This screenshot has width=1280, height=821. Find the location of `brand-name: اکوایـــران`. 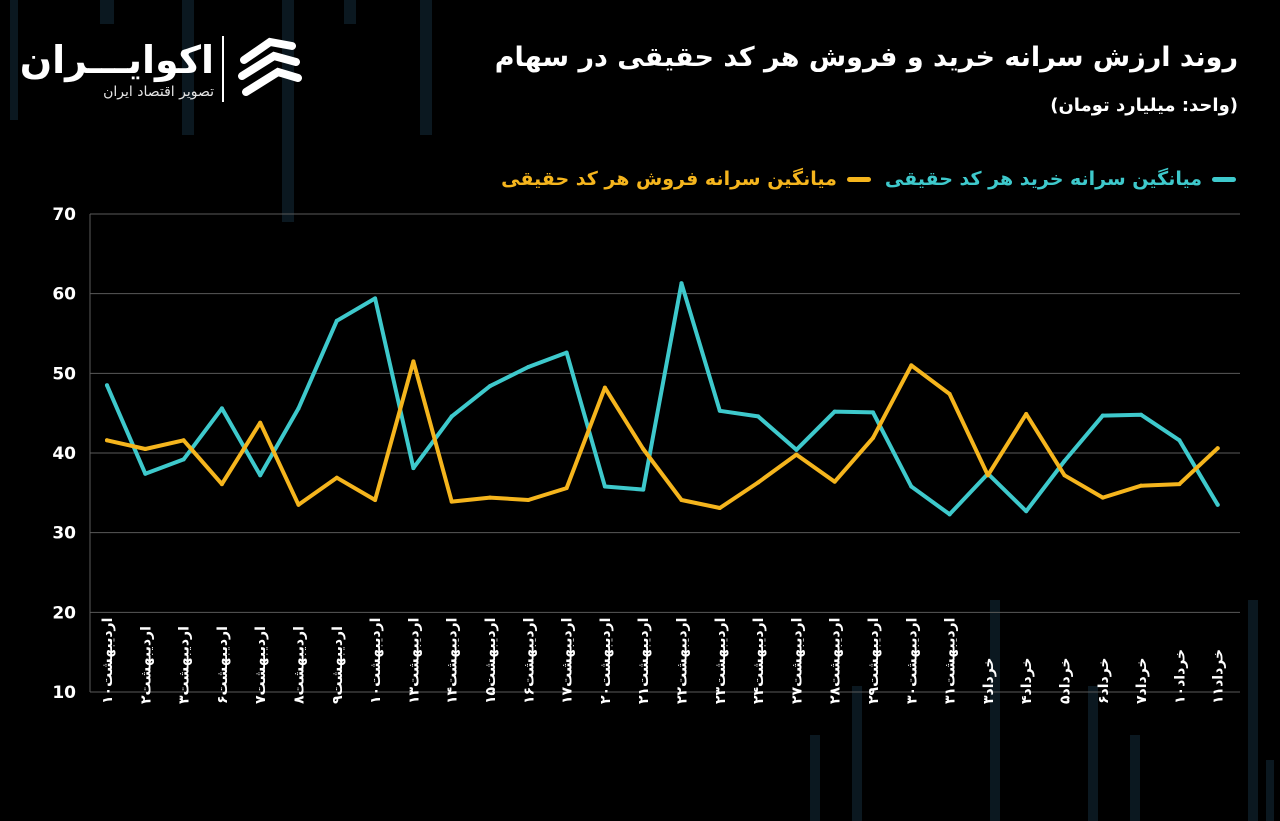

brand-name: اکوایـــران is located at coordinates (116, 60).